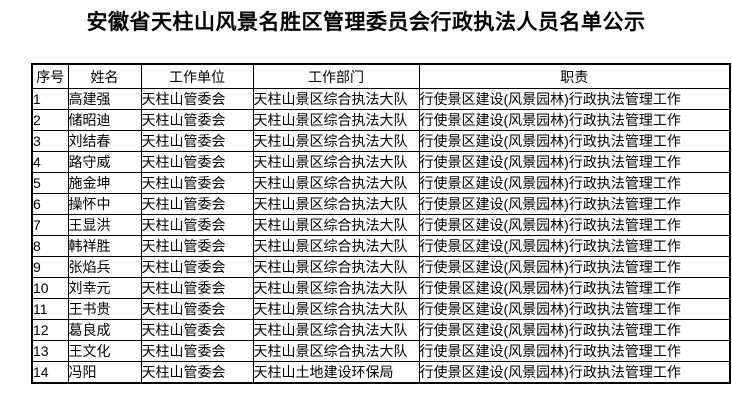  I want to click on table-header-row: 序号 姓名 工作单位 工作部门 职责, so click(381, 76).